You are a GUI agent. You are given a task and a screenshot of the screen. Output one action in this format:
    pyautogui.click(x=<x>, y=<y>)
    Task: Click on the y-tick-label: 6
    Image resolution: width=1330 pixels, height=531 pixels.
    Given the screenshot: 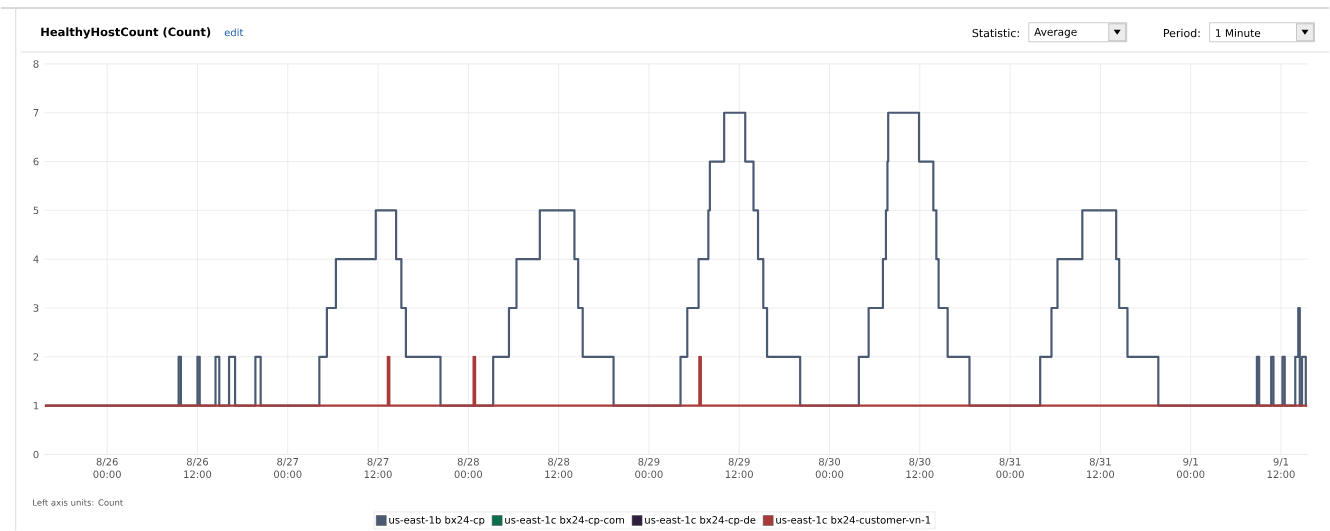 What is the action you would take?
    pyautogui.click(x=36, y=161)
    